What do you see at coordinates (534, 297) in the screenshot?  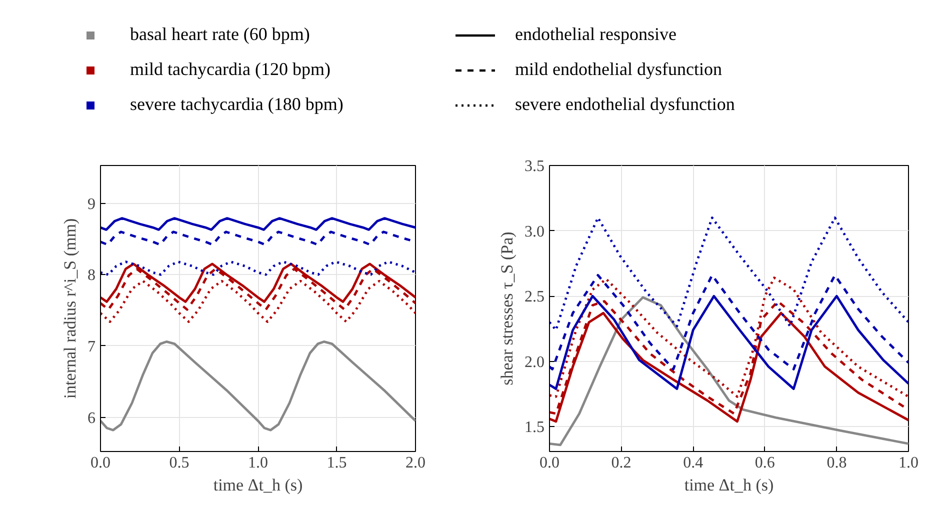 I see `y-tick-label: 2.5` at bounding box center [534, 297].